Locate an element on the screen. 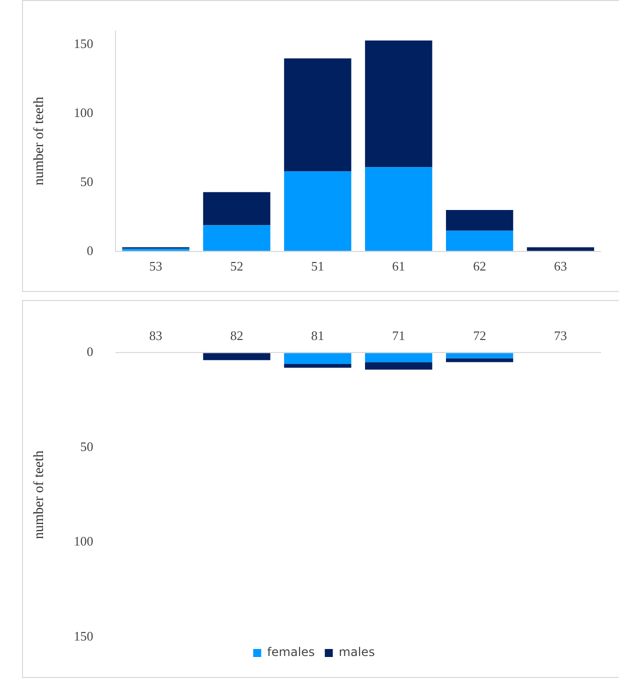 This screenshot has width=619, height=678. x-tick-label: 83 is located at coordinates (155, 336).